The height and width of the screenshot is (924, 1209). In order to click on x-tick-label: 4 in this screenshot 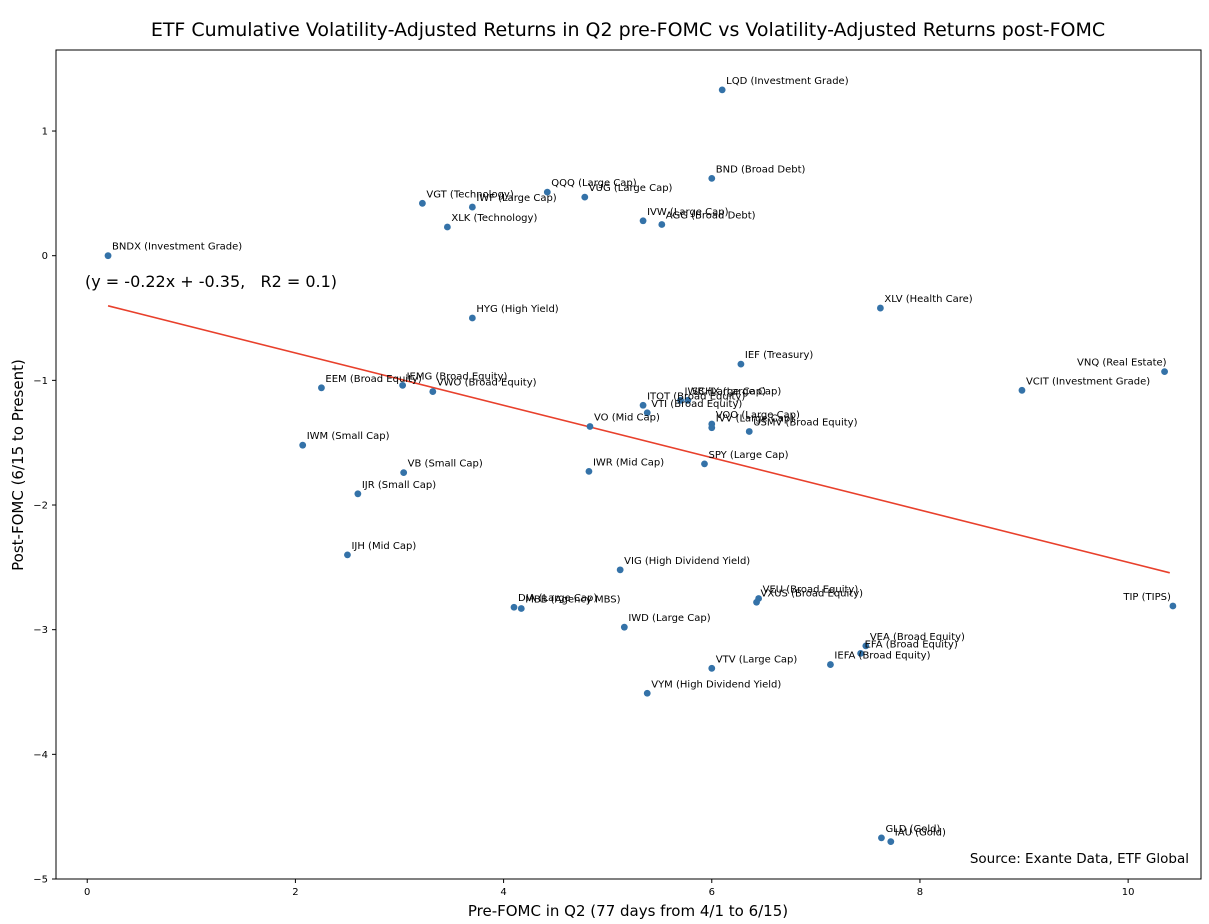, I will do `click(503, 892)`.